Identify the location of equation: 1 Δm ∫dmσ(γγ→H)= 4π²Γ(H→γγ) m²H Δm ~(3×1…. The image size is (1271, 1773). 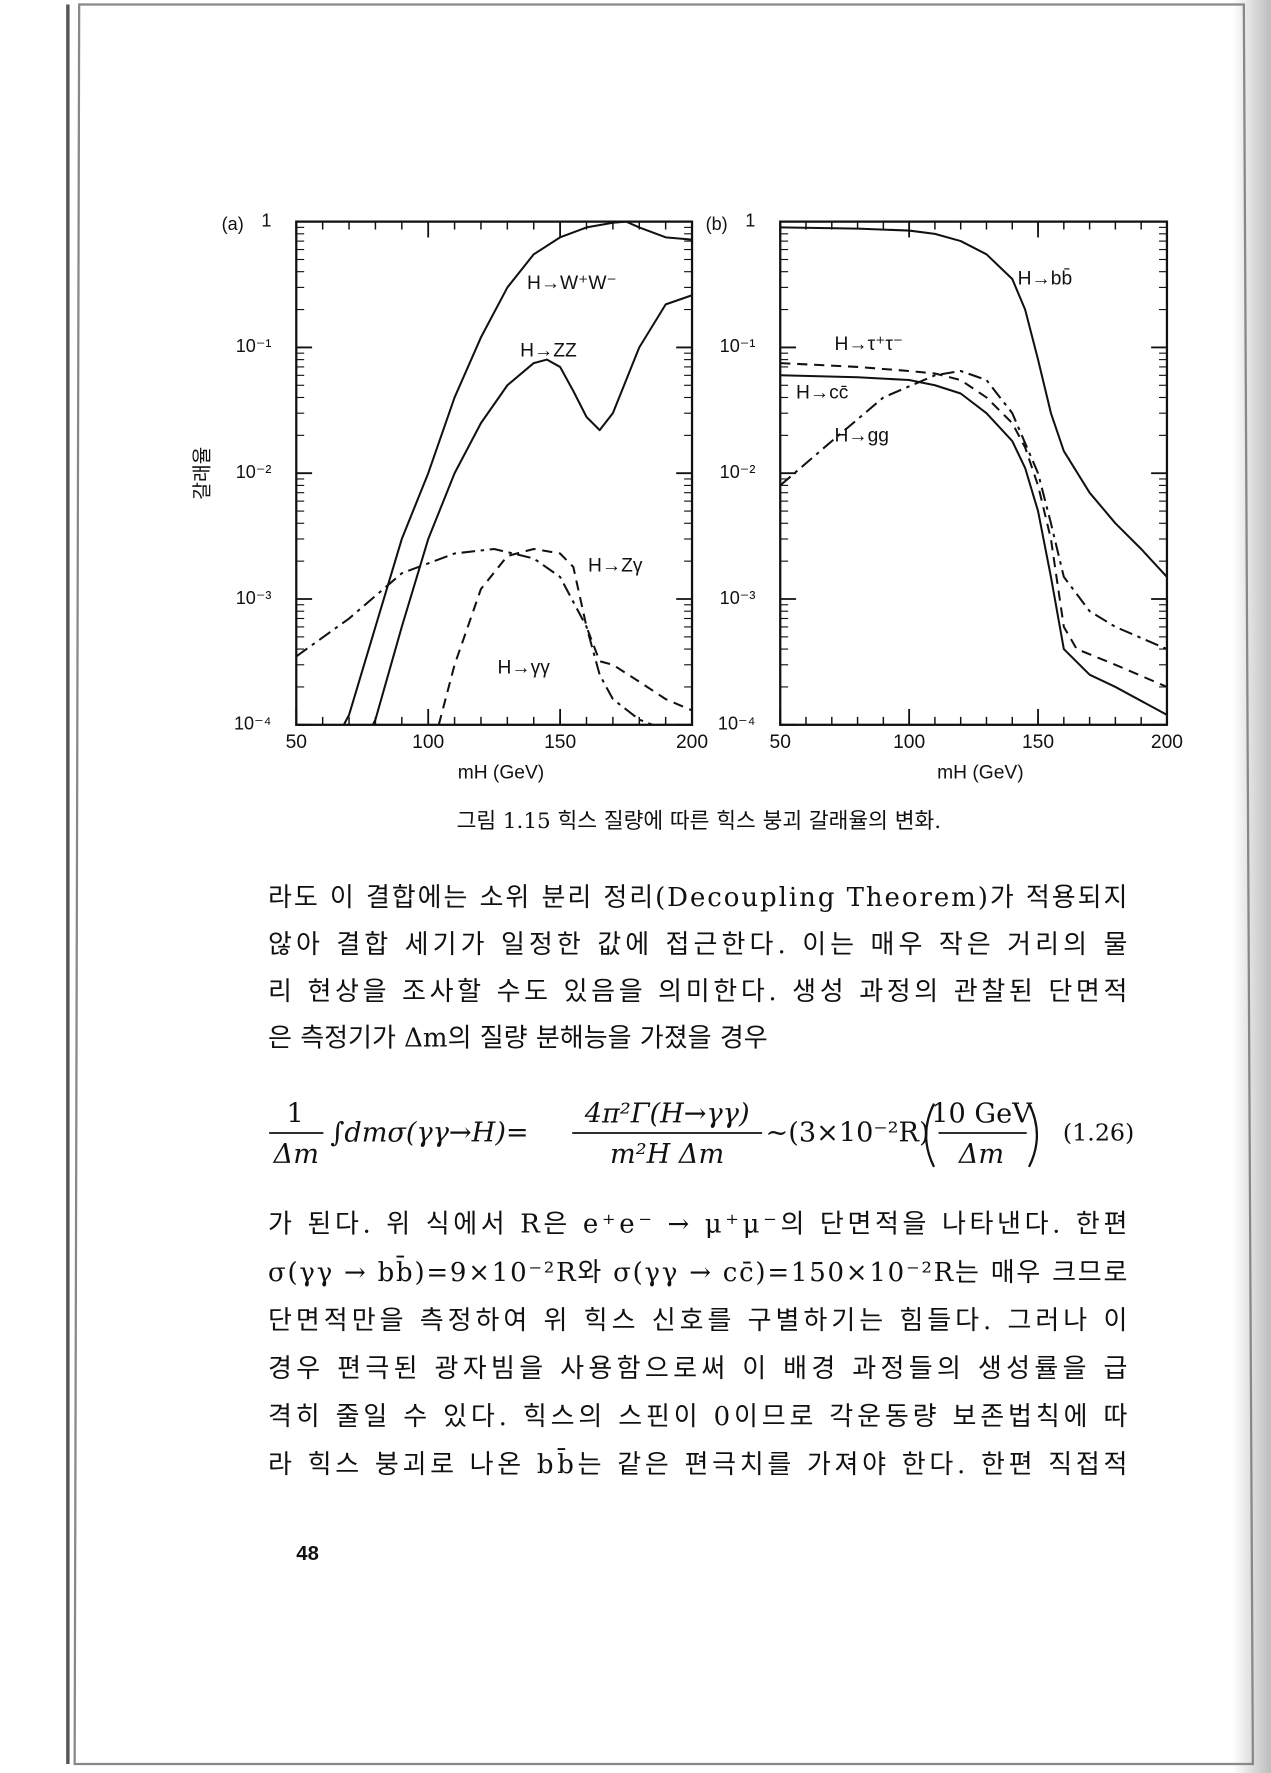
(701, 1134).